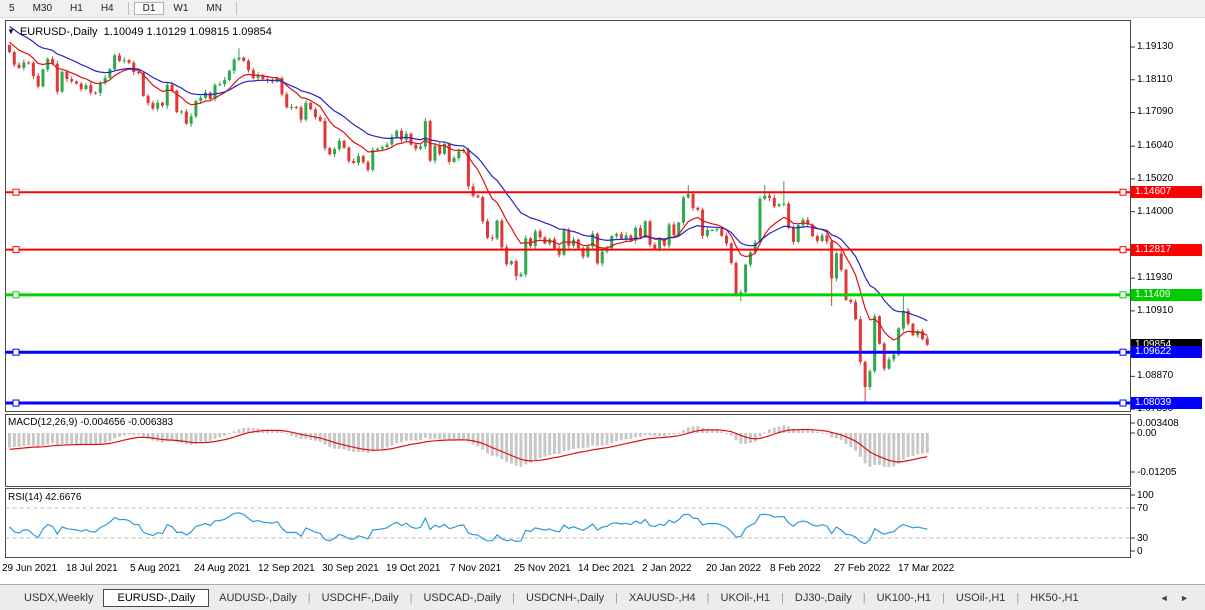 This screenshot has height=610, width=1205. Describe the element at coordinates (258, 597) in the screenshot. I see `chart-tab-audusd-daily: AUDUSD-,Daily` at that location.